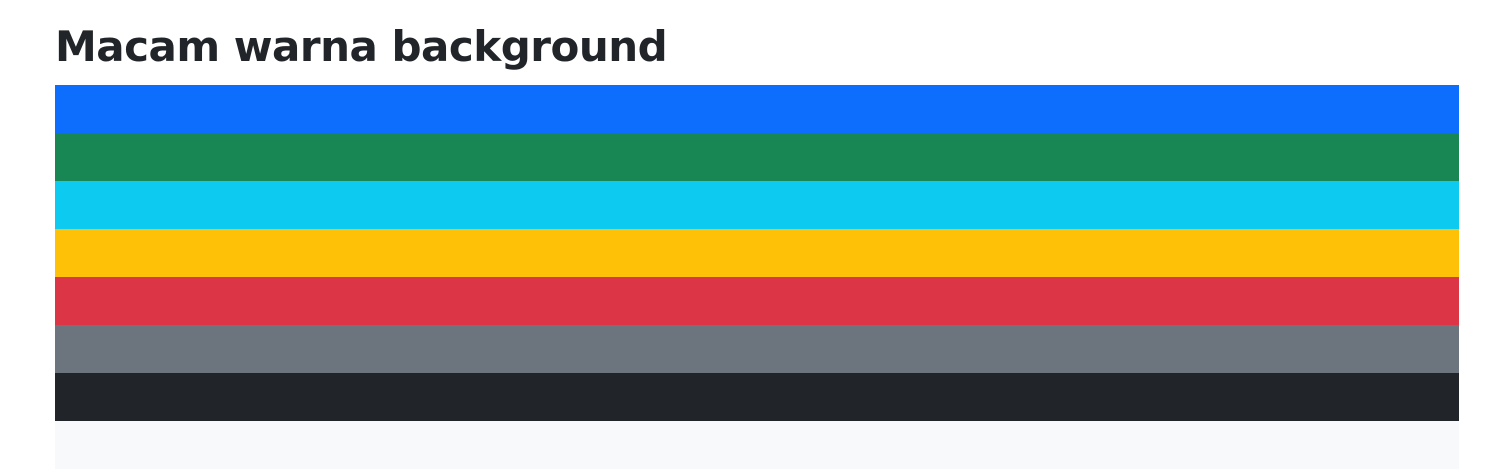  Describe the element at coordinates (757, 397) in the screenshot. I see `swatch-dark` at that location.